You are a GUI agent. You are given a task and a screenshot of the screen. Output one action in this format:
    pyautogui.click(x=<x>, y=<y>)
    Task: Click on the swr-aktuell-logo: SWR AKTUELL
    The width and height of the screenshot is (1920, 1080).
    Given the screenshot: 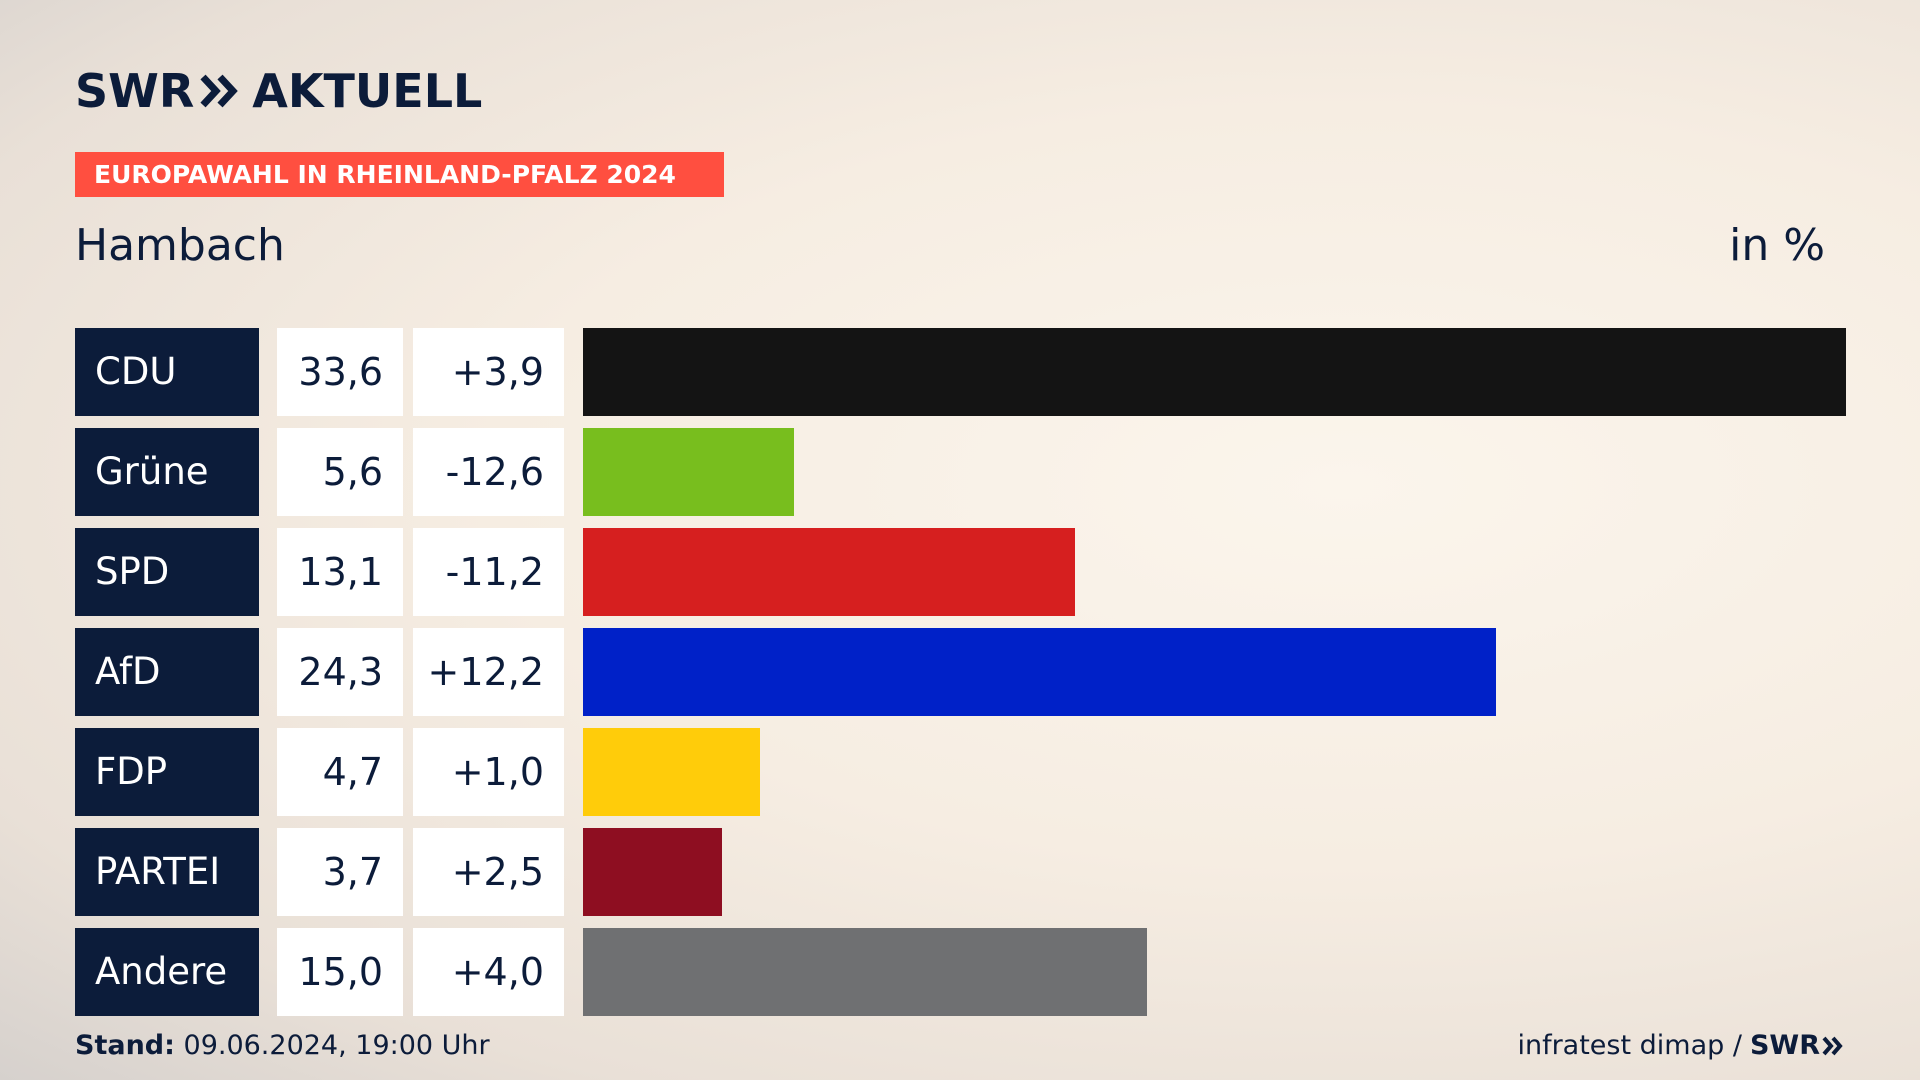 What is the action you would take?
    pyautogui.click(x=279, y=91)
    